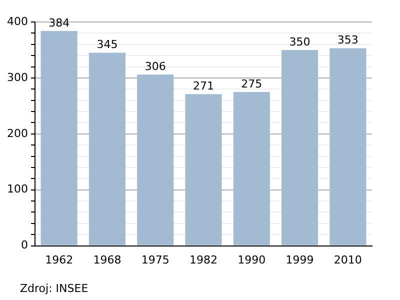 This screenshot has height=300, width=400. Describe the element at coordinates (17, 189) in the screenshot. I see `y-tick-label: 100` at that location.